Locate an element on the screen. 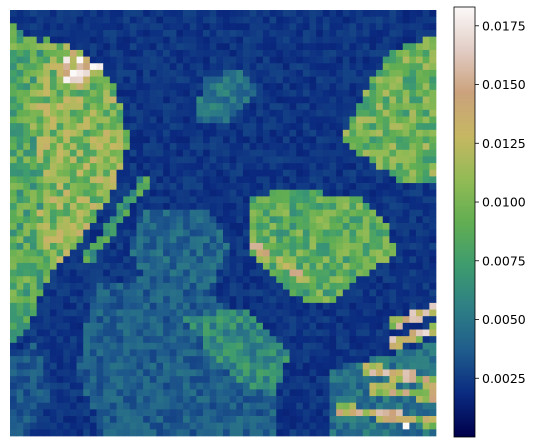 This screenshot has width=542, height=447. colorbar-tick-label: 0.0125 is located at coordinates (504, 143).